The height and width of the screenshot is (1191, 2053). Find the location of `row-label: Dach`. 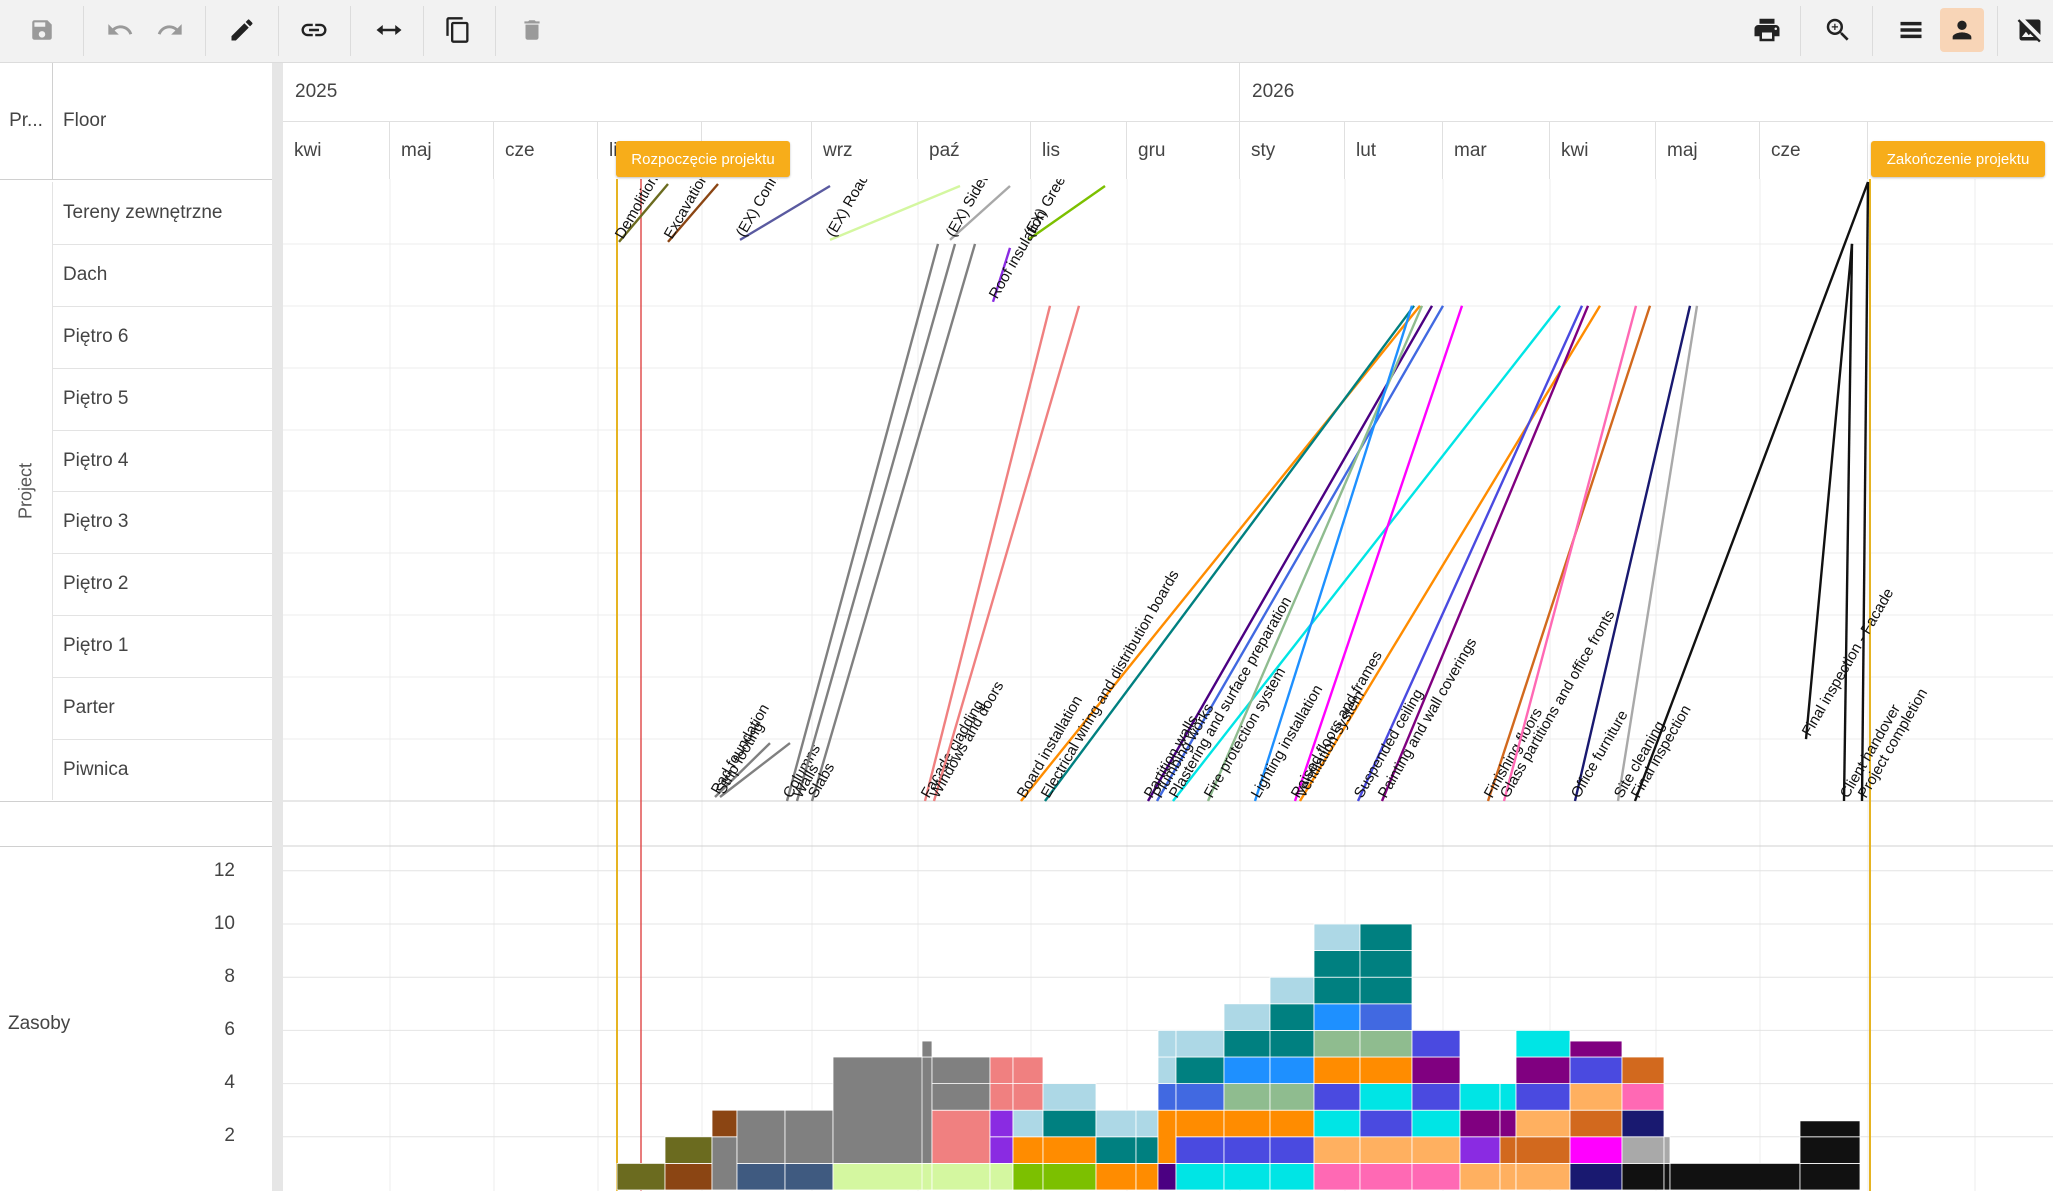

row-label: Dach is located at coordinates (85, 274).